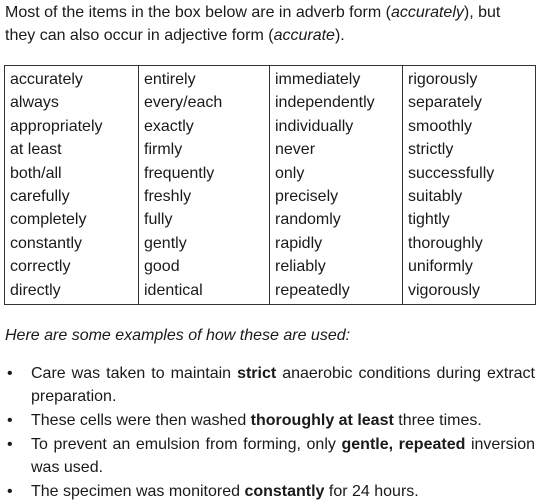 This screenshot has width=541, height=504. What do you see at coordinates (71, 243) in the screenshot?
I see `table-cell: constantly` at bounding box center [71, 243].